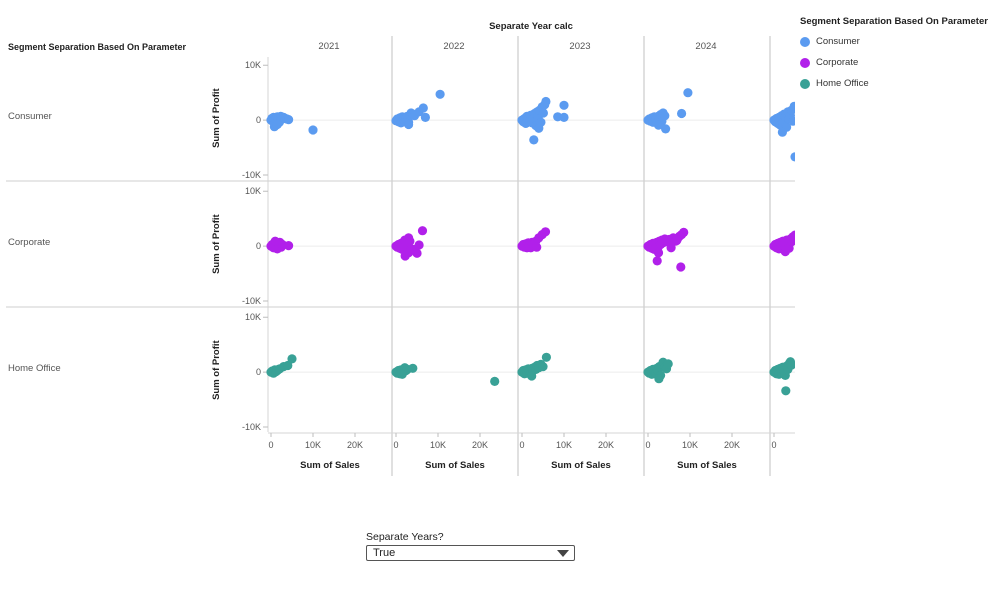 The image size is (998, 598). Describe the element at coordinates (97, 47) in the screenshot. I see `row-header: Segment Separation Based On Parameter` at that location.